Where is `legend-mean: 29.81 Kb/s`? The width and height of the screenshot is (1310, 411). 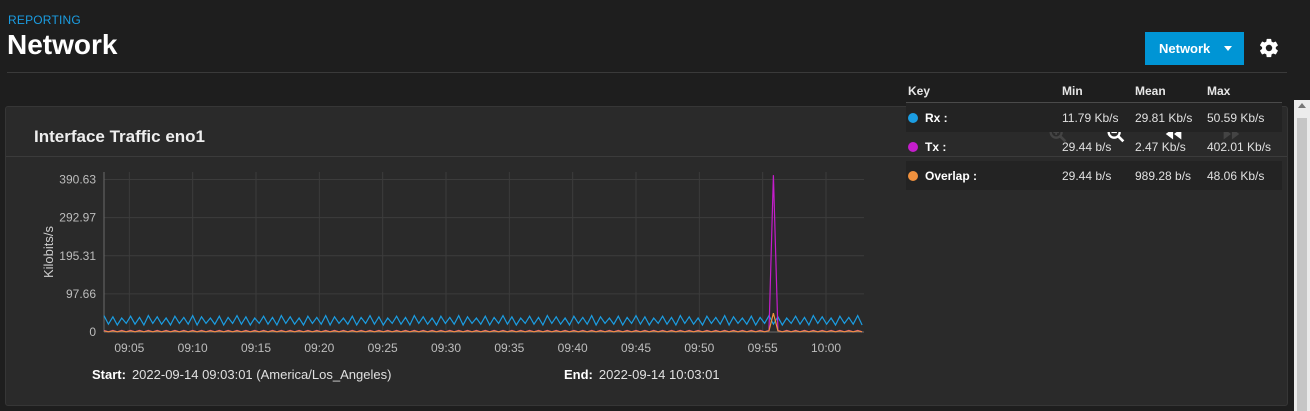
legend-mean: 29.81 Kb/s is located at coordinates (1169, 117).